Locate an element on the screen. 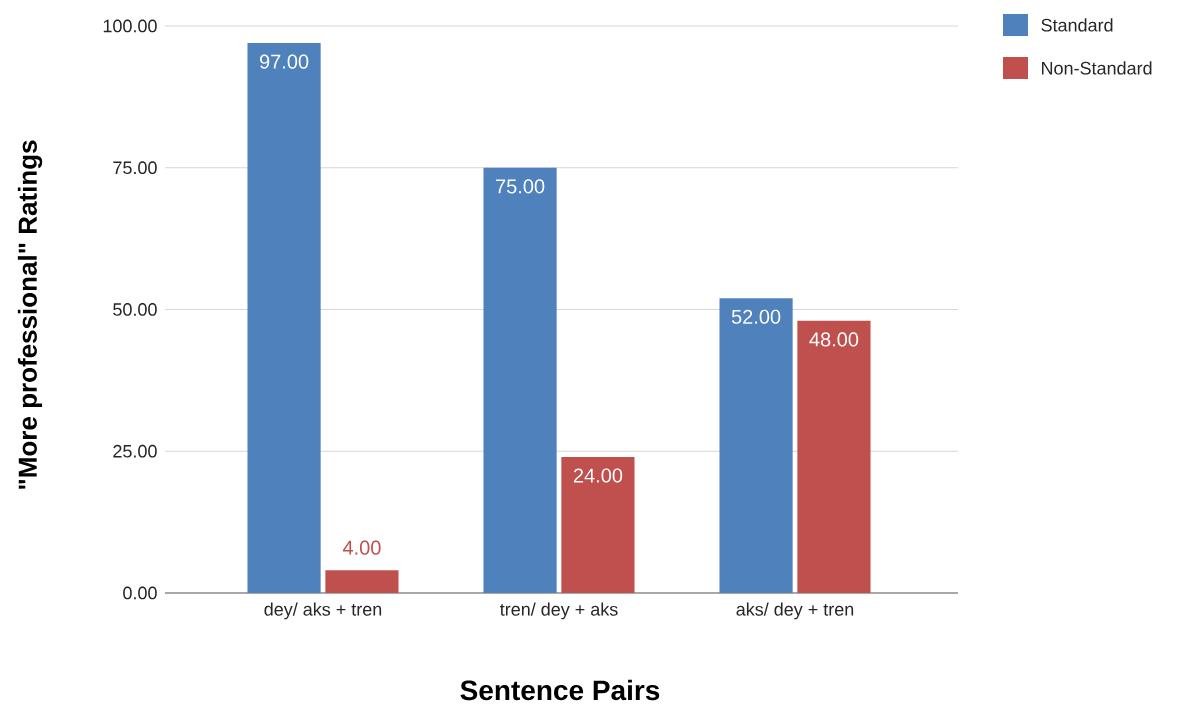  data-label: 48.00 is located at coordinates (834, 339).